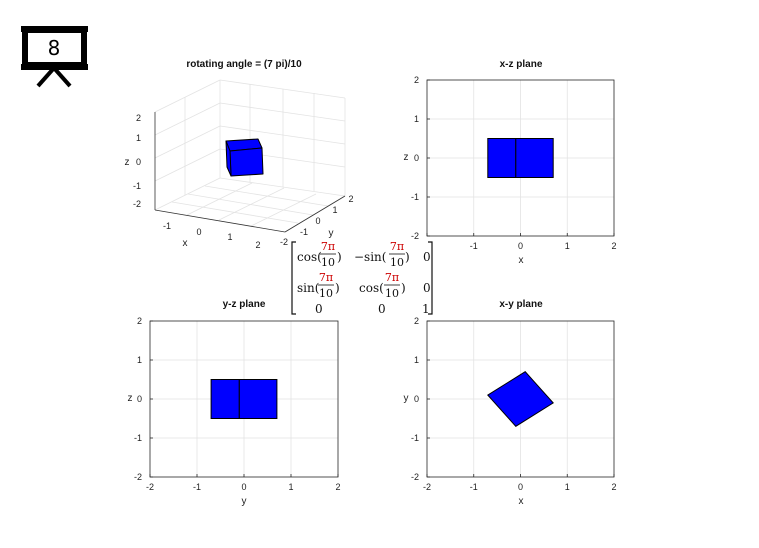 Image resolution: width=759 pixels, height=548 pixels. I want to click on xz-x-axis-label: x, so click(521, 260).